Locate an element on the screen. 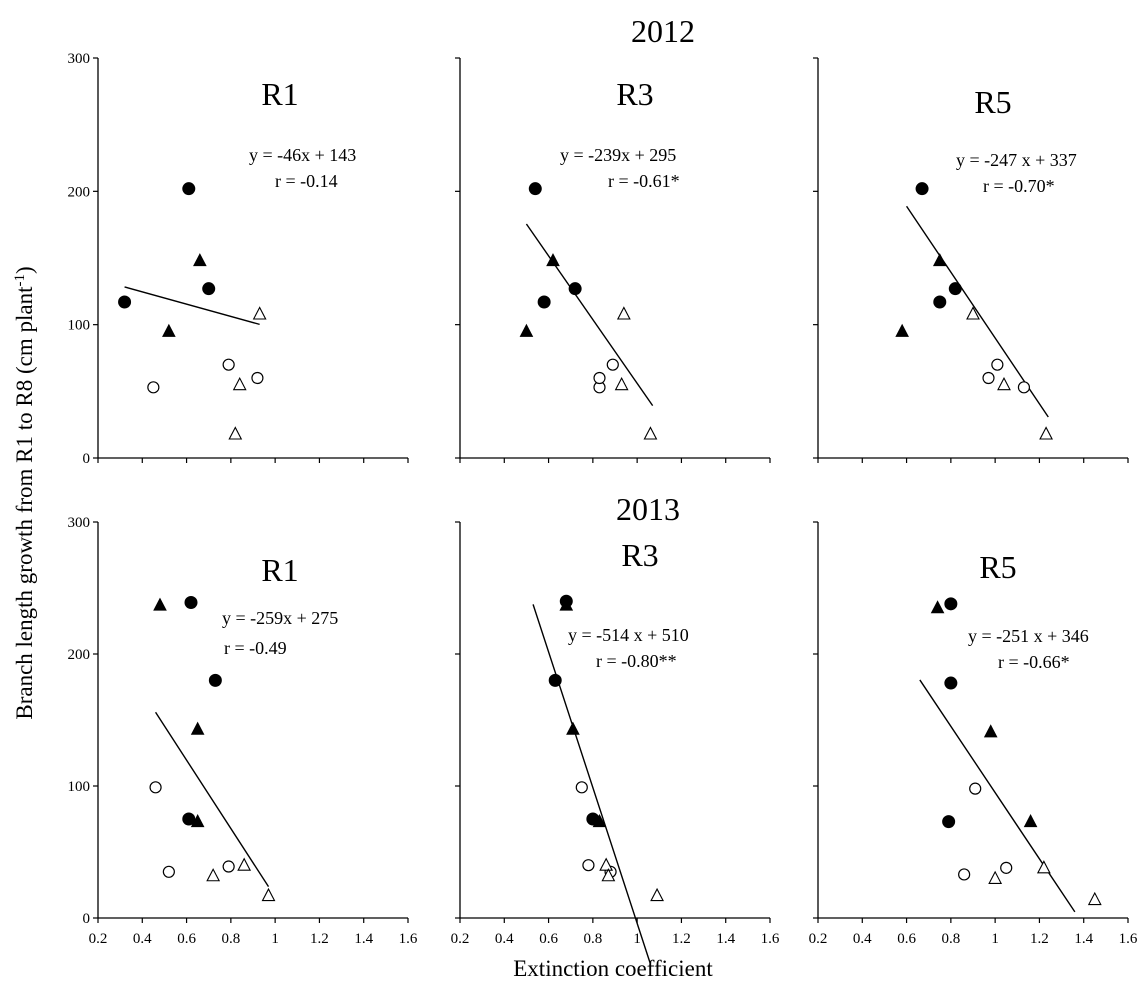  x-axis-title: Extinction coefficient is located at coordinates (613, 968).